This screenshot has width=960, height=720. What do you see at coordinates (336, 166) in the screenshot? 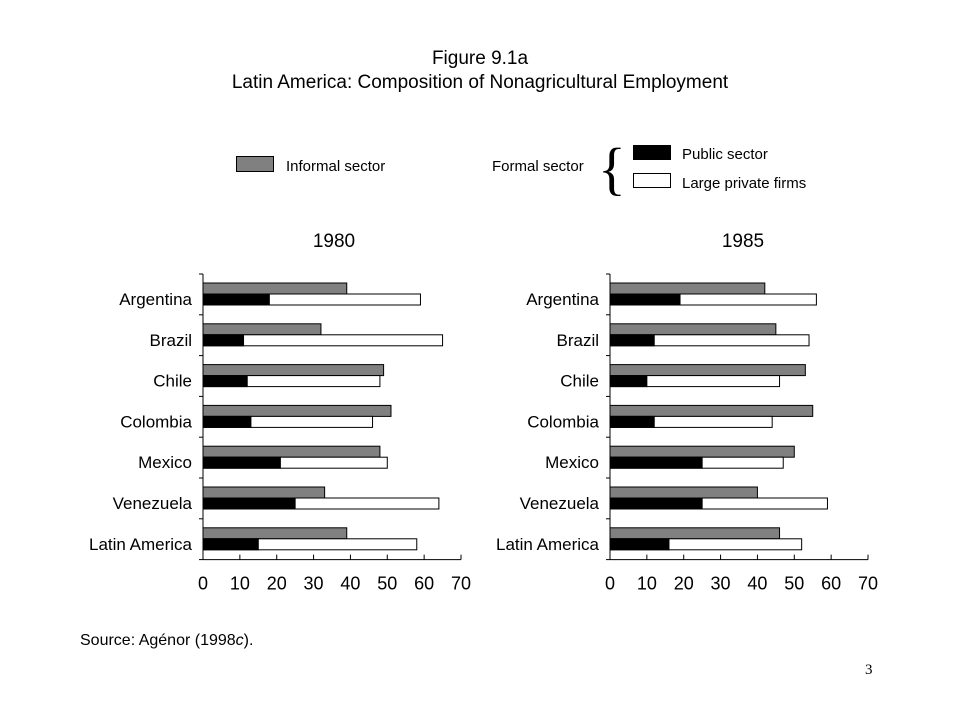
I see `legend-informal-label: Informal sector` at bounding box center [336, 166].